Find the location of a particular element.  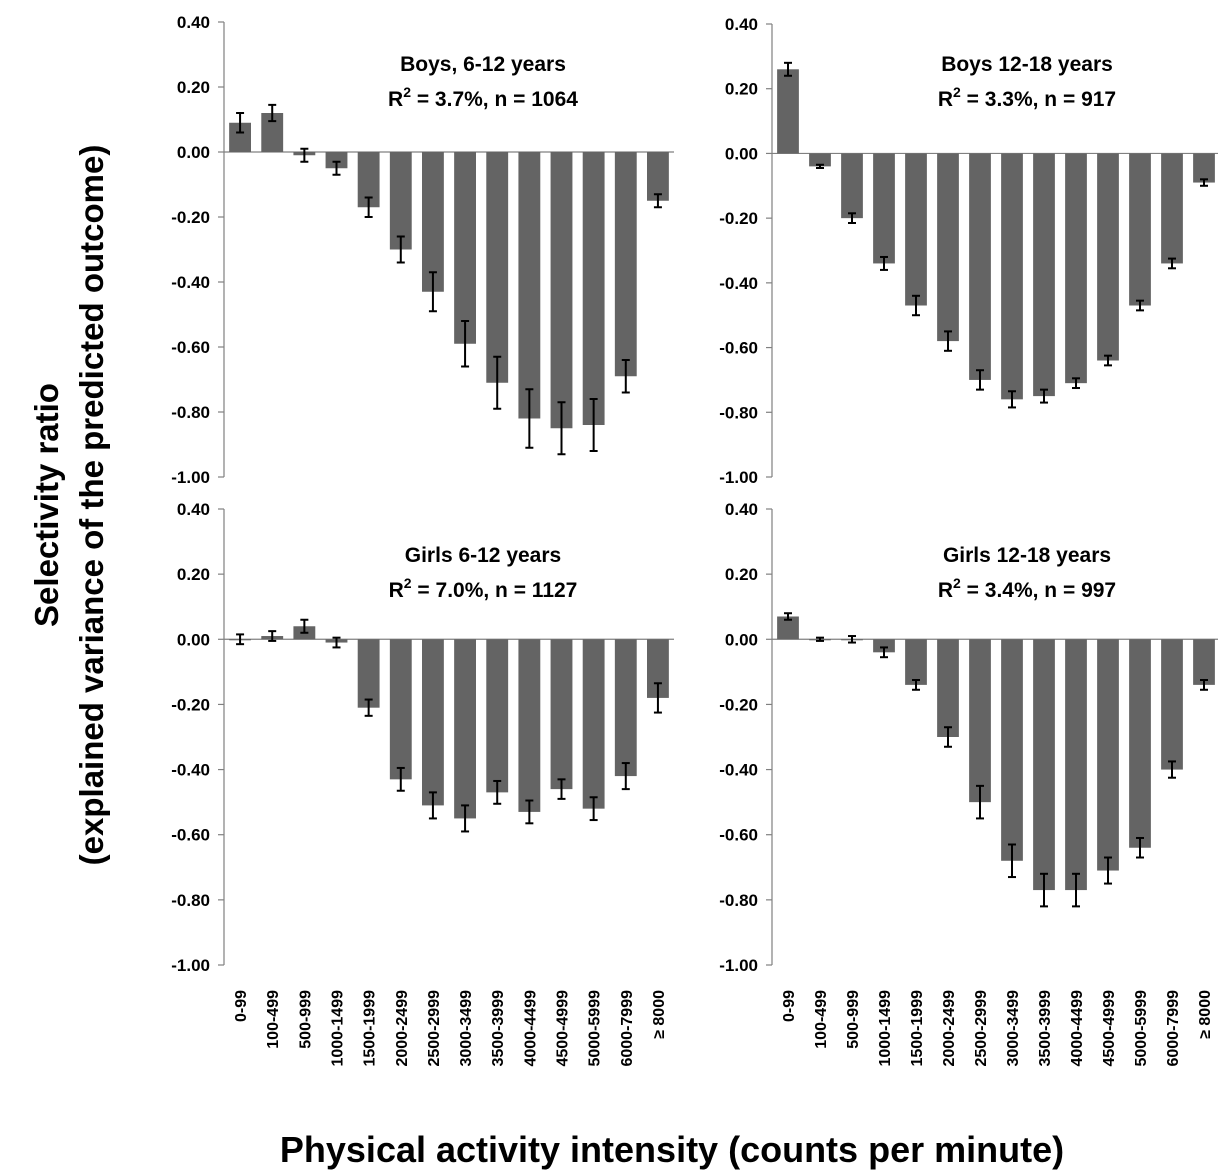

panel-subtitle: R2 = 3.7%, n = 1064 is located at coordinates (483, 97).